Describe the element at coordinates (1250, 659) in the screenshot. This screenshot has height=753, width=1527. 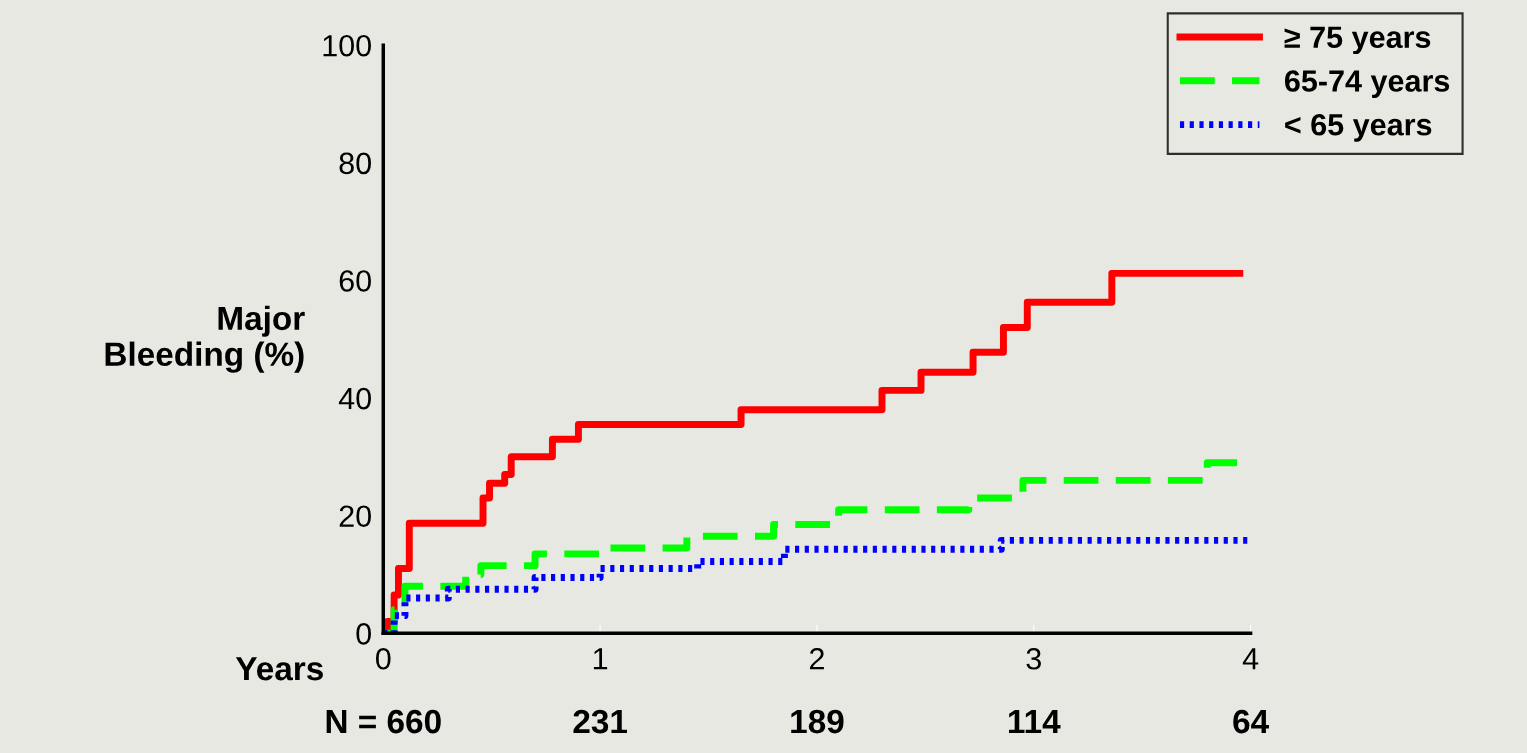
I see `x-tick-label: 4` at that location.